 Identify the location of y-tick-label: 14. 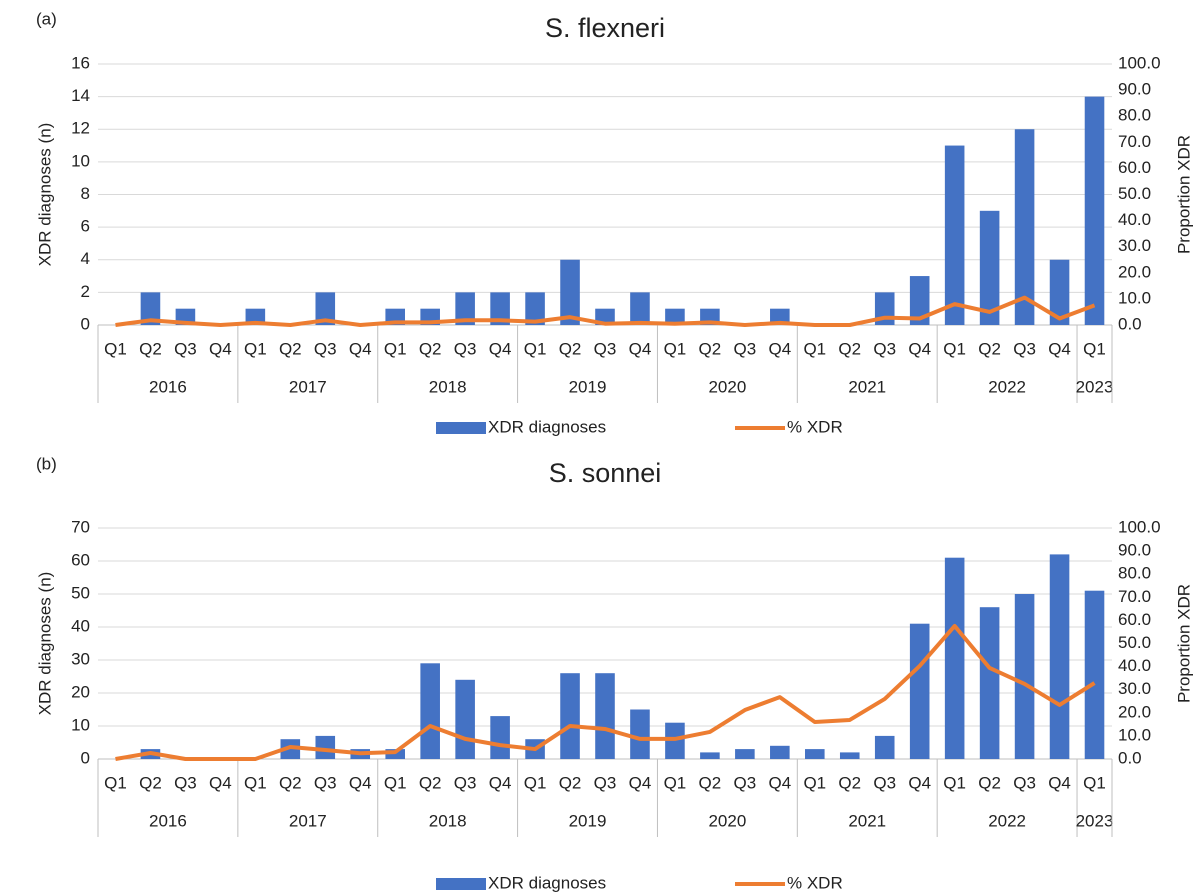
(80, 95).